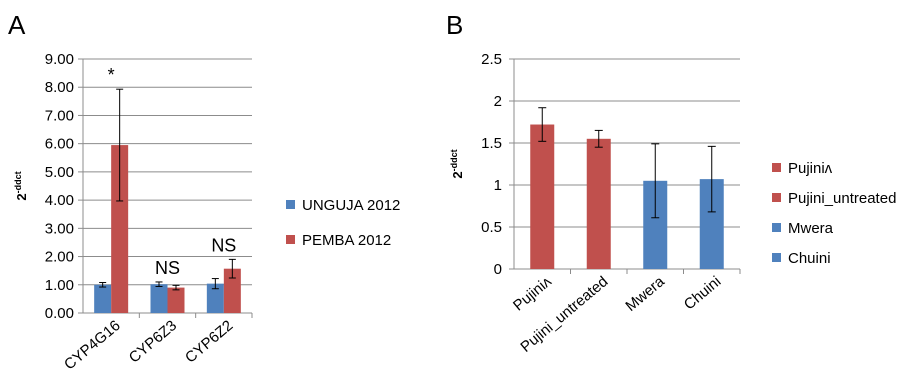 The image size is (922, 391). What do you see at coordinates (810, 168) in the screenshot?
I see `legend-entry: Pujiniʌ` at bounding box center [810, 168].